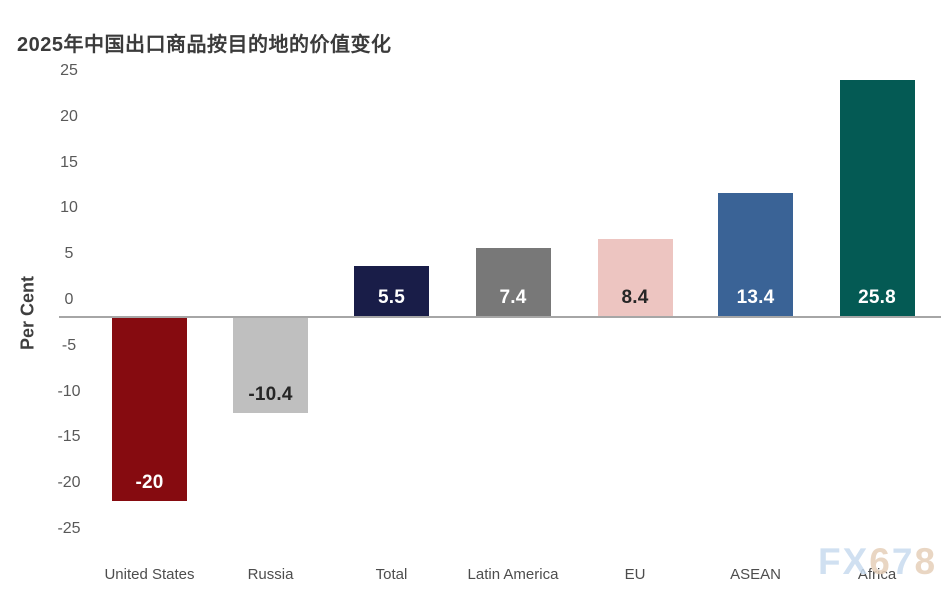 This screenshot has height=599, width=952. What do you see at coordinates (635, 277) in the screenshot?
I see `bar-eu: 8.4` at bounding box center [635, 277].